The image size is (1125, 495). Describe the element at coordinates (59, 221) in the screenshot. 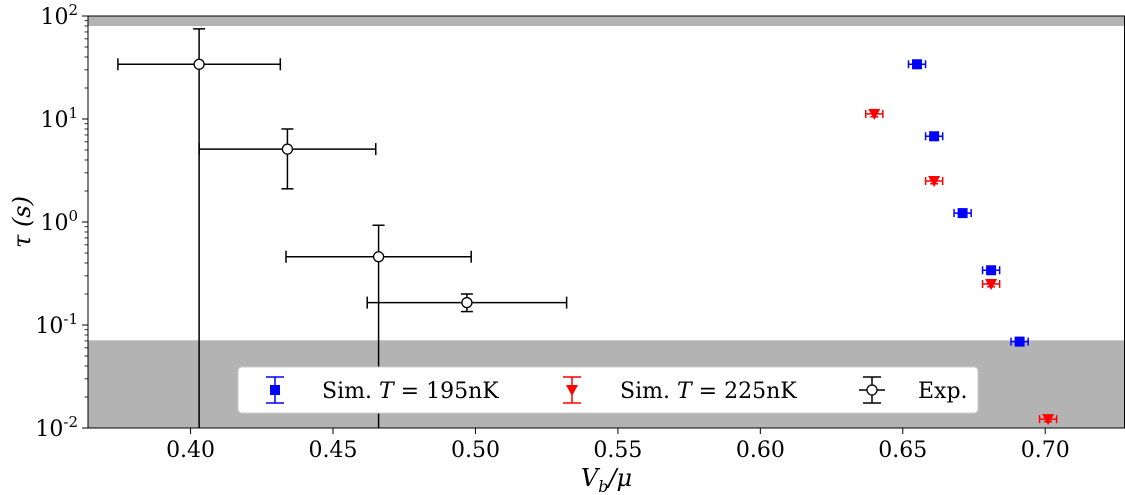

I see `y-tick-label: 10⁰` at that location.